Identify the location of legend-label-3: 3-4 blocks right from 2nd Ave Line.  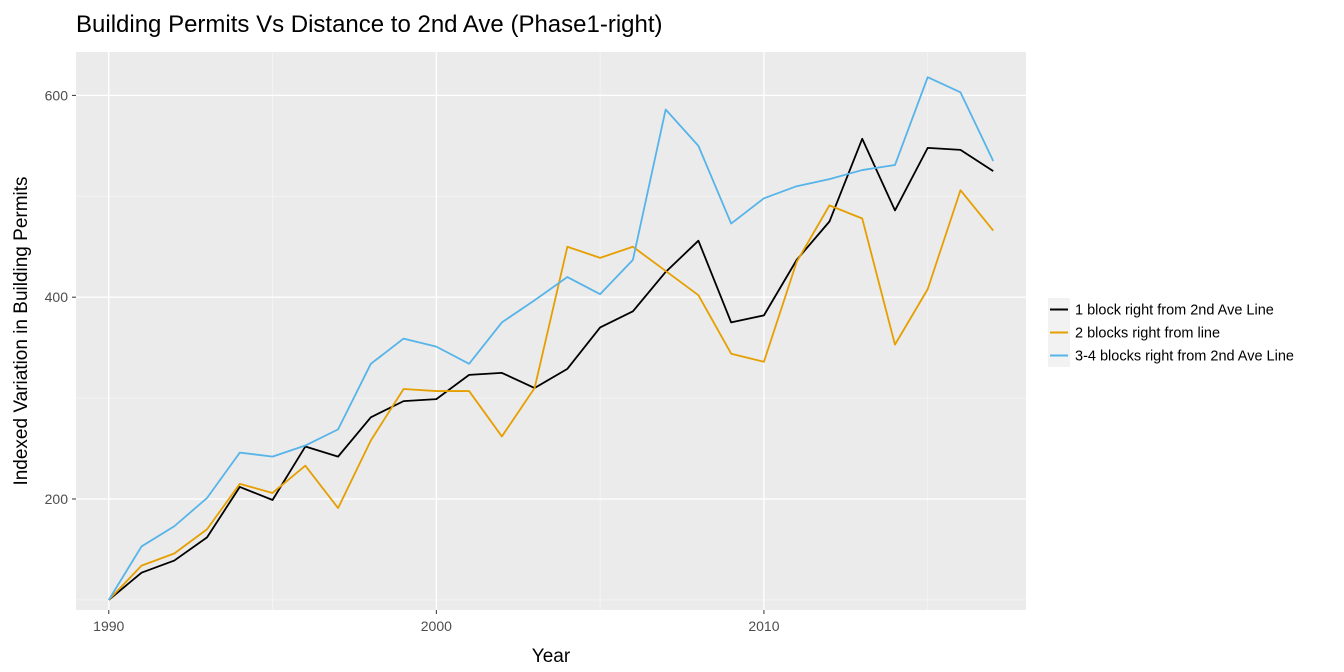
(1184, 357).